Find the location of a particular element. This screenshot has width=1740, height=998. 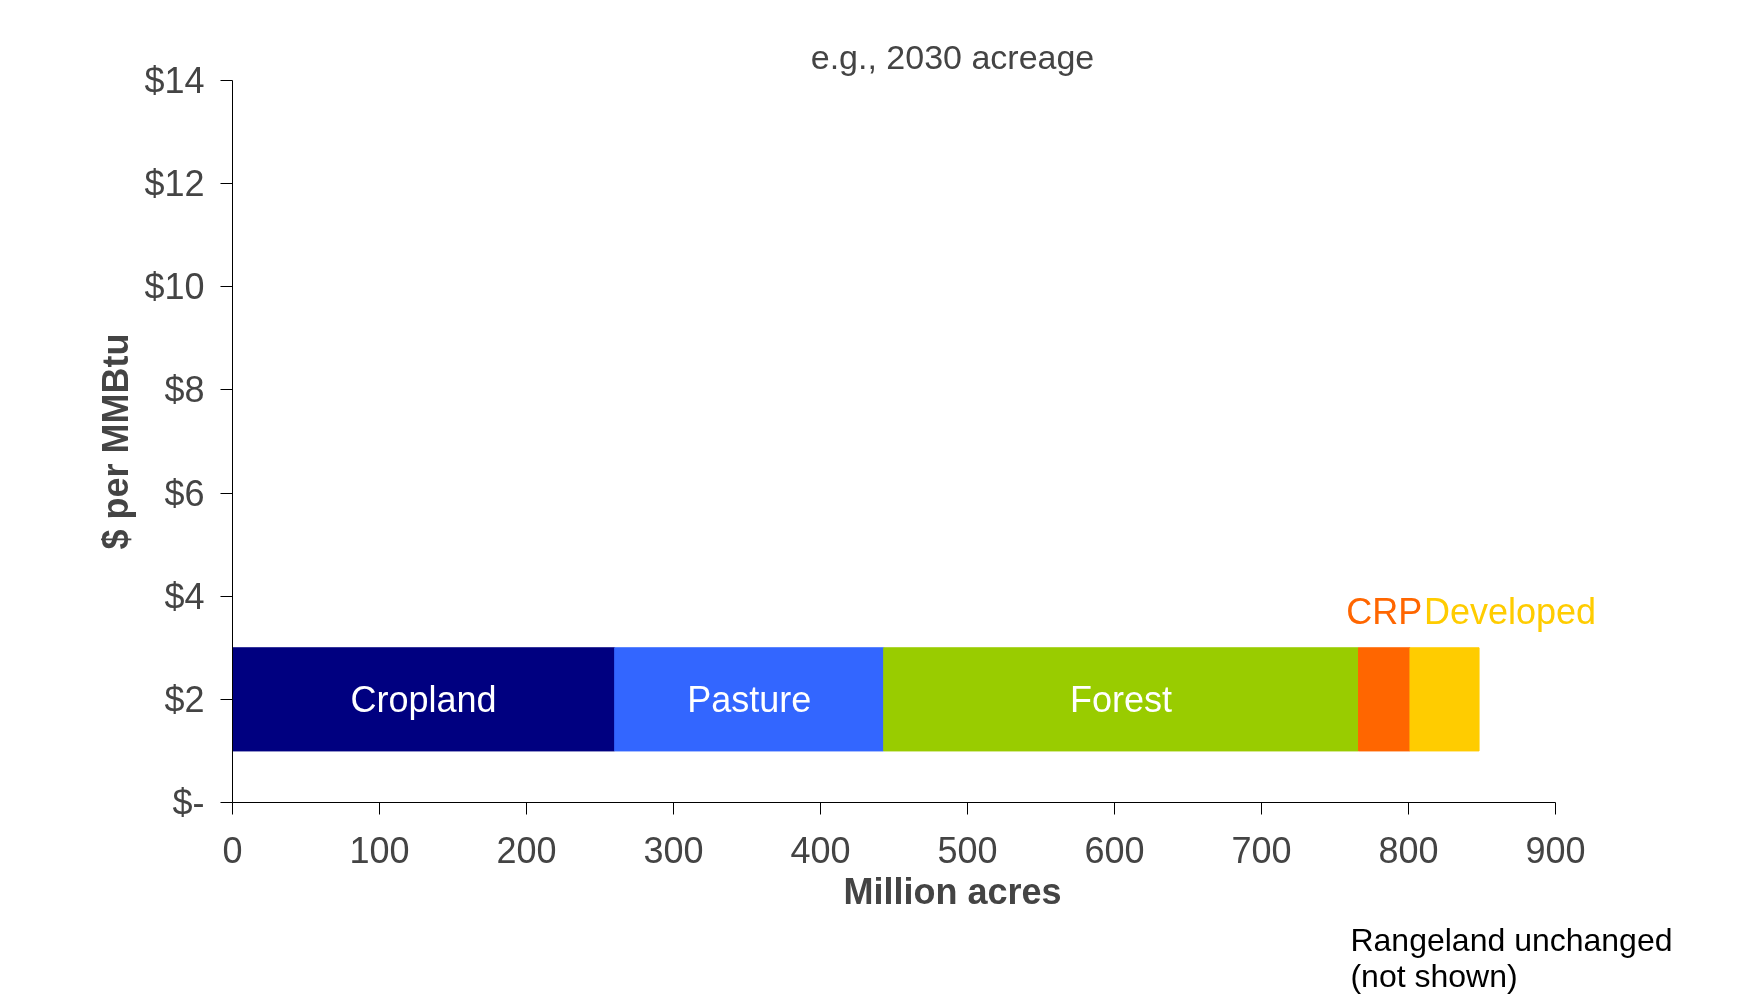

y-axis-title: $ per MMBtu is located at coordinates (116, 441).